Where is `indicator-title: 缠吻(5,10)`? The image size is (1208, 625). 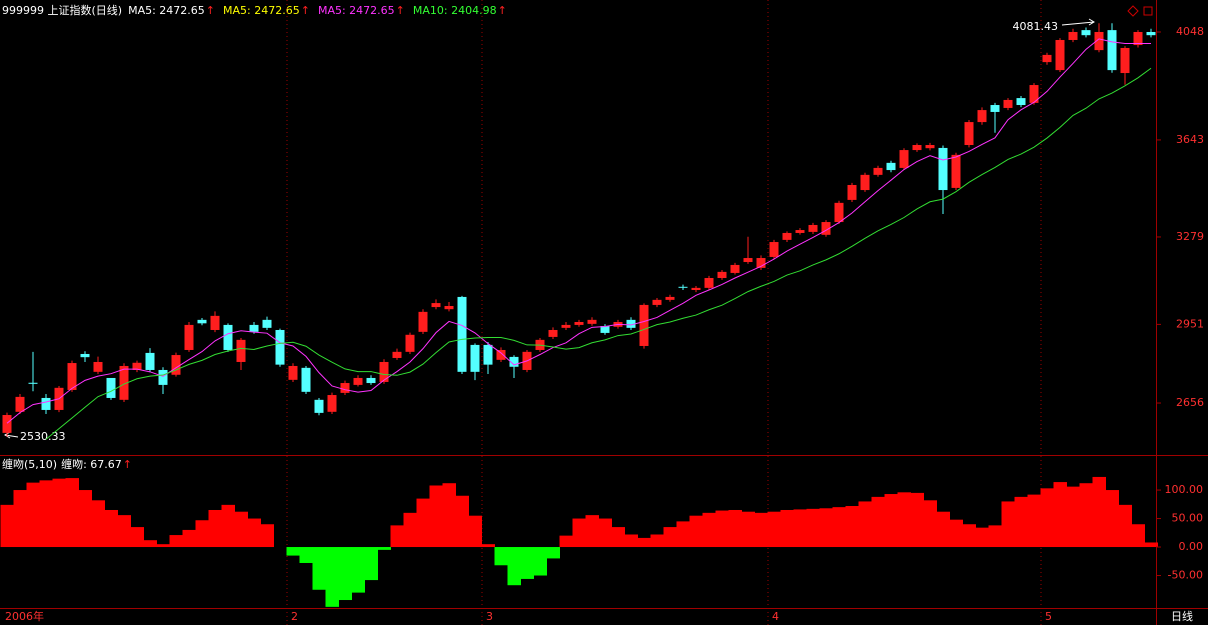 indicator-title: 缠吻(5,10) is located at coordinates (29, 464).